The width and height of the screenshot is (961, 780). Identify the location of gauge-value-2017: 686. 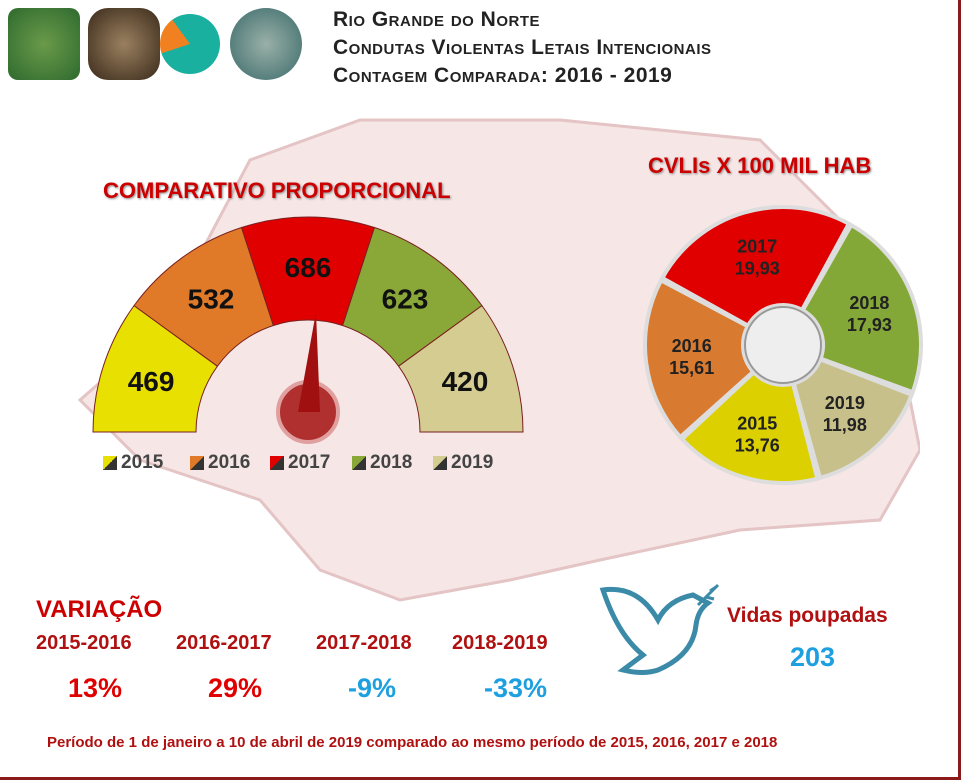
(308, 267).